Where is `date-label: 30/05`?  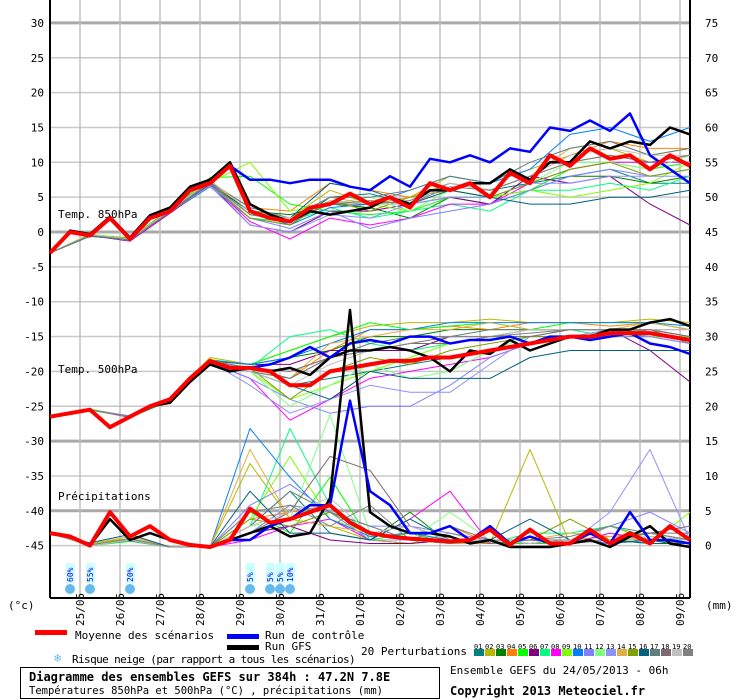 date-label: 30/05 is located at coordinates (280, 609).